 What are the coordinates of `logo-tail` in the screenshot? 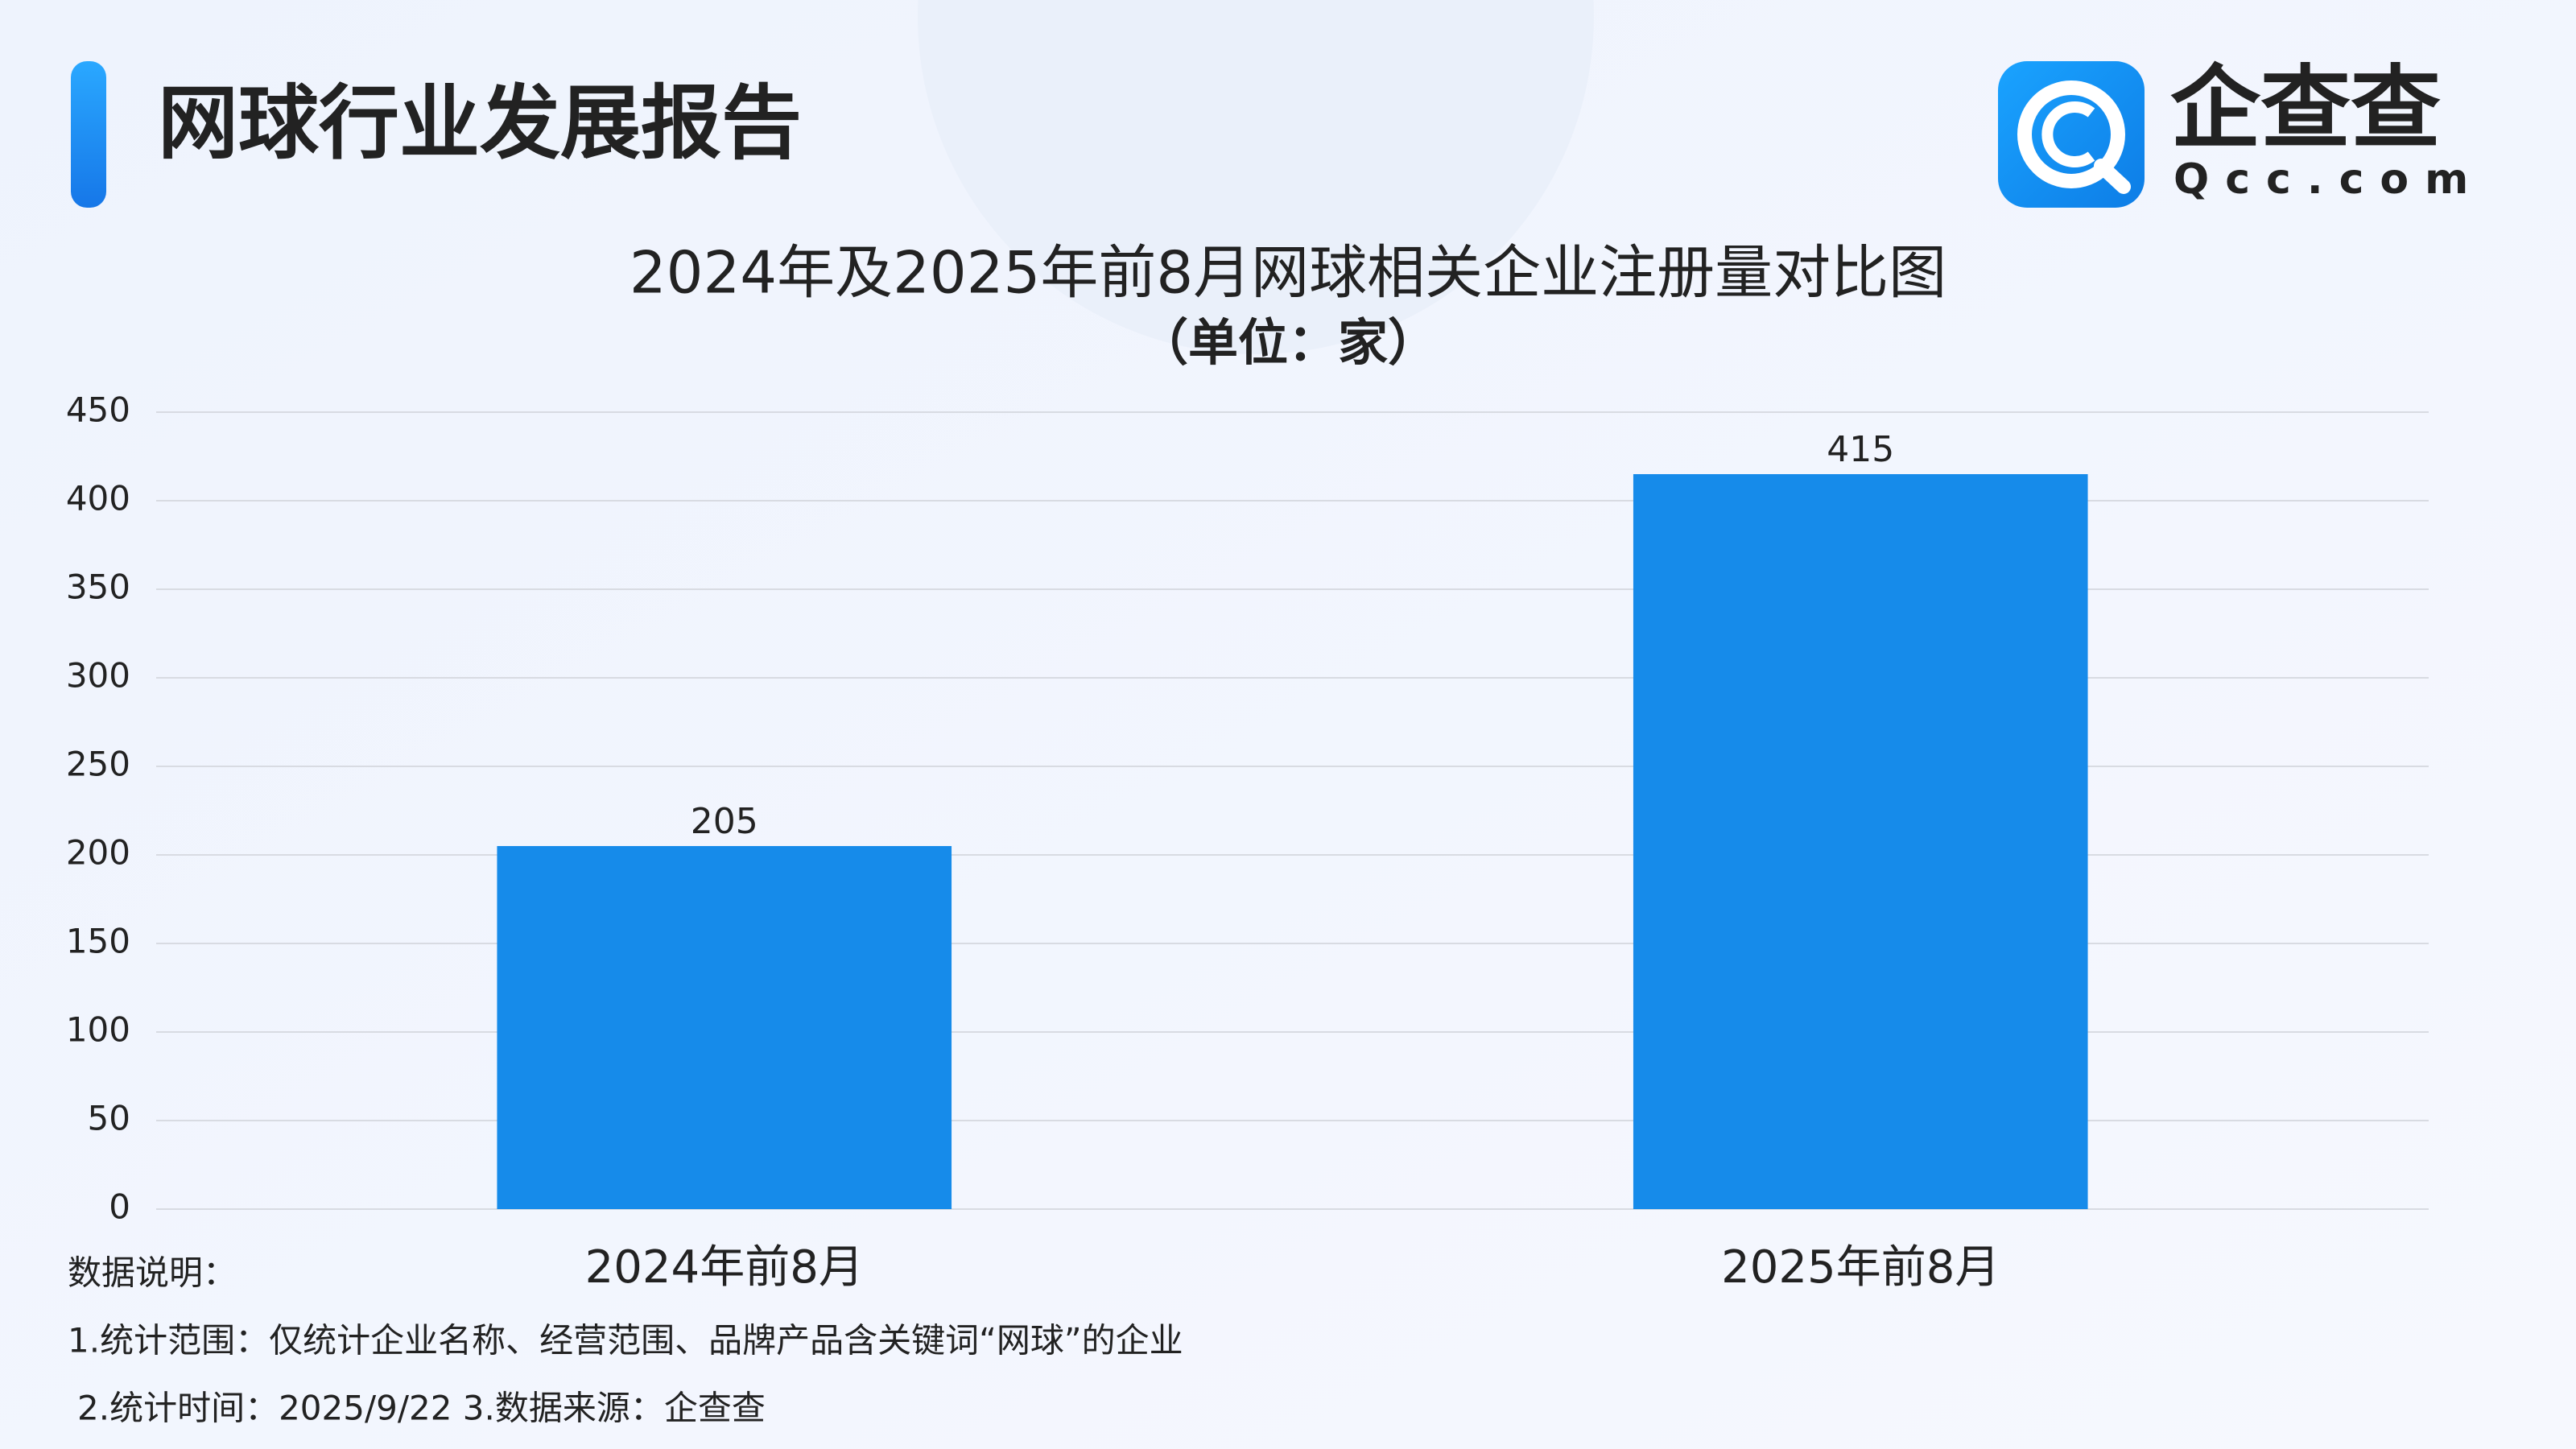 It's located at (2112, 176).